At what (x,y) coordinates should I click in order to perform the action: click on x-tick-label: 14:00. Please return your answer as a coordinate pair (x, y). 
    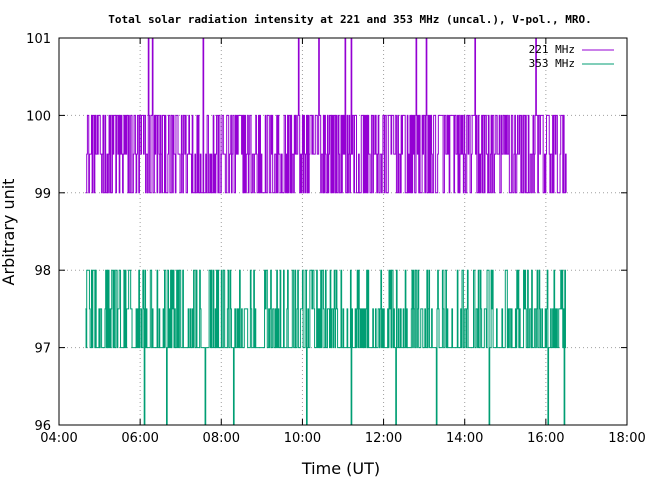
    Looking at the image, I should click on (464, 438).